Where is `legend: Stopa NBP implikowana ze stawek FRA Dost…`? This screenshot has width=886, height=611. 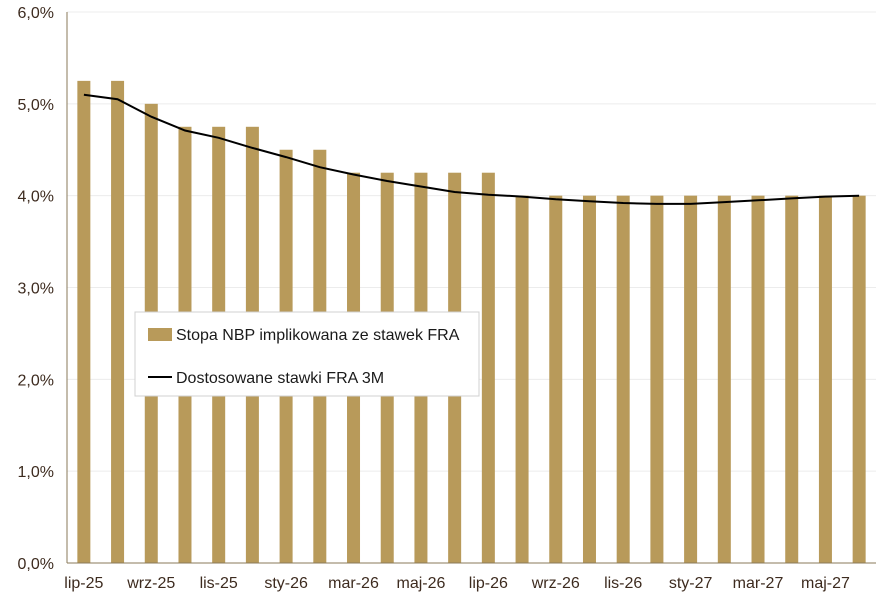 legend: Stopa NBP implikowana ze stawek FRA Dost… is located at coordinates (307, 354).